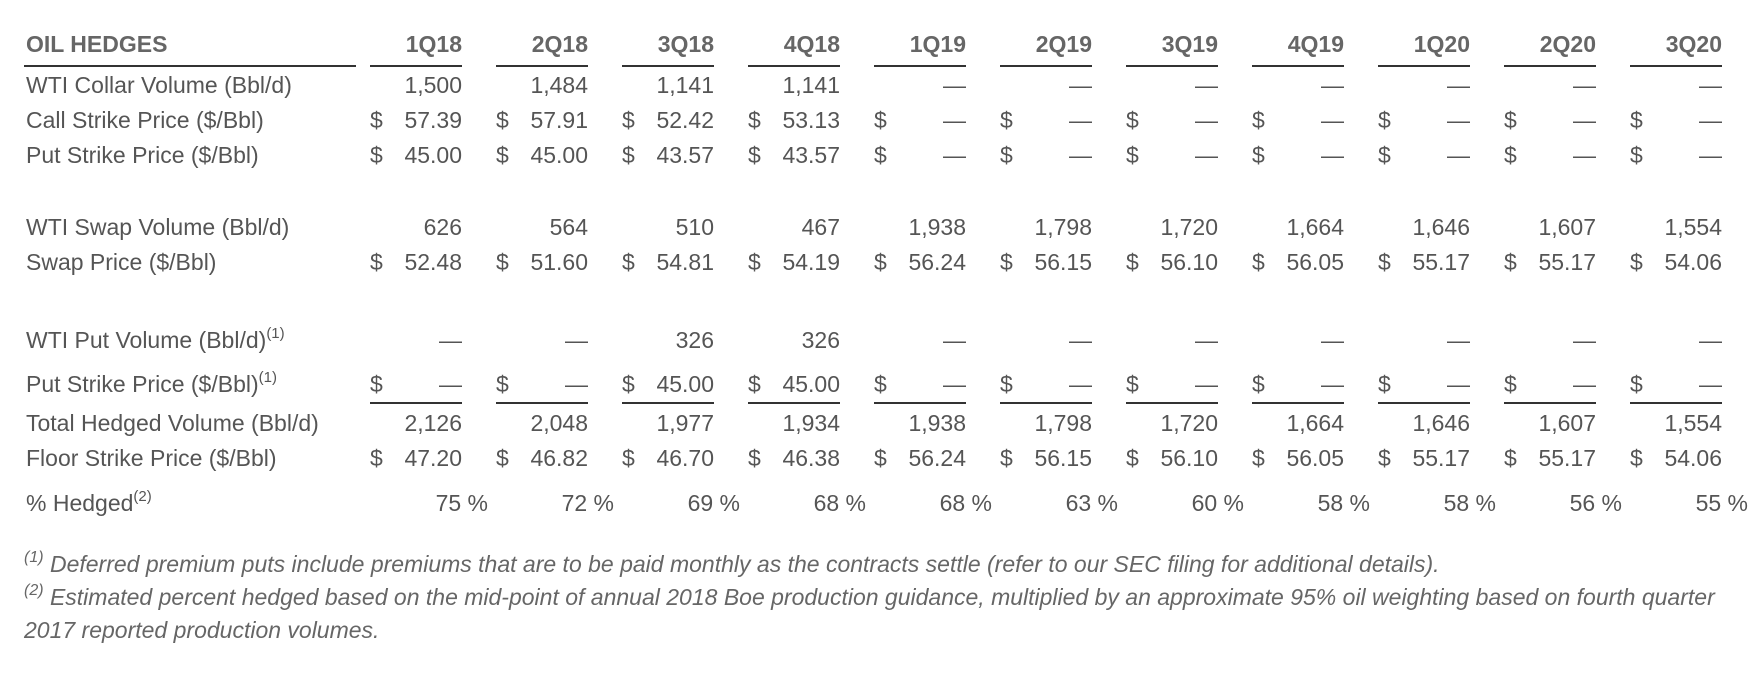  What do you see at coordinates (433, 85) in the screenshot?
I see `table-cell: 1,500` at bounding box center [433, 85].